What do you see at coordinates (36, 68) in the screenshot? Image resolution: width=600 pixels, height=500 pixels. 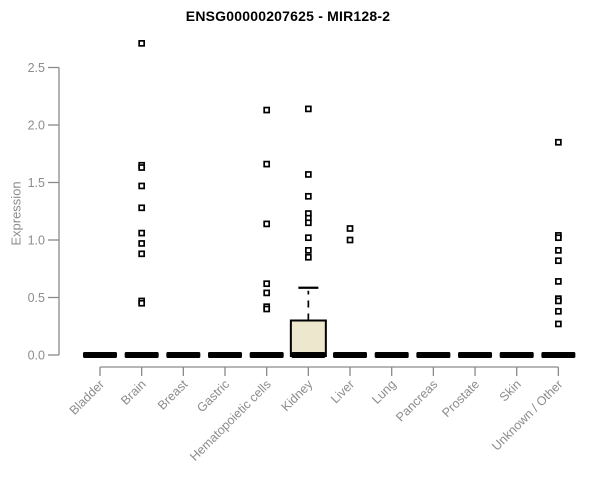 I see `y-axis-tick-label: 2.5` at bounding box center [36, 68].